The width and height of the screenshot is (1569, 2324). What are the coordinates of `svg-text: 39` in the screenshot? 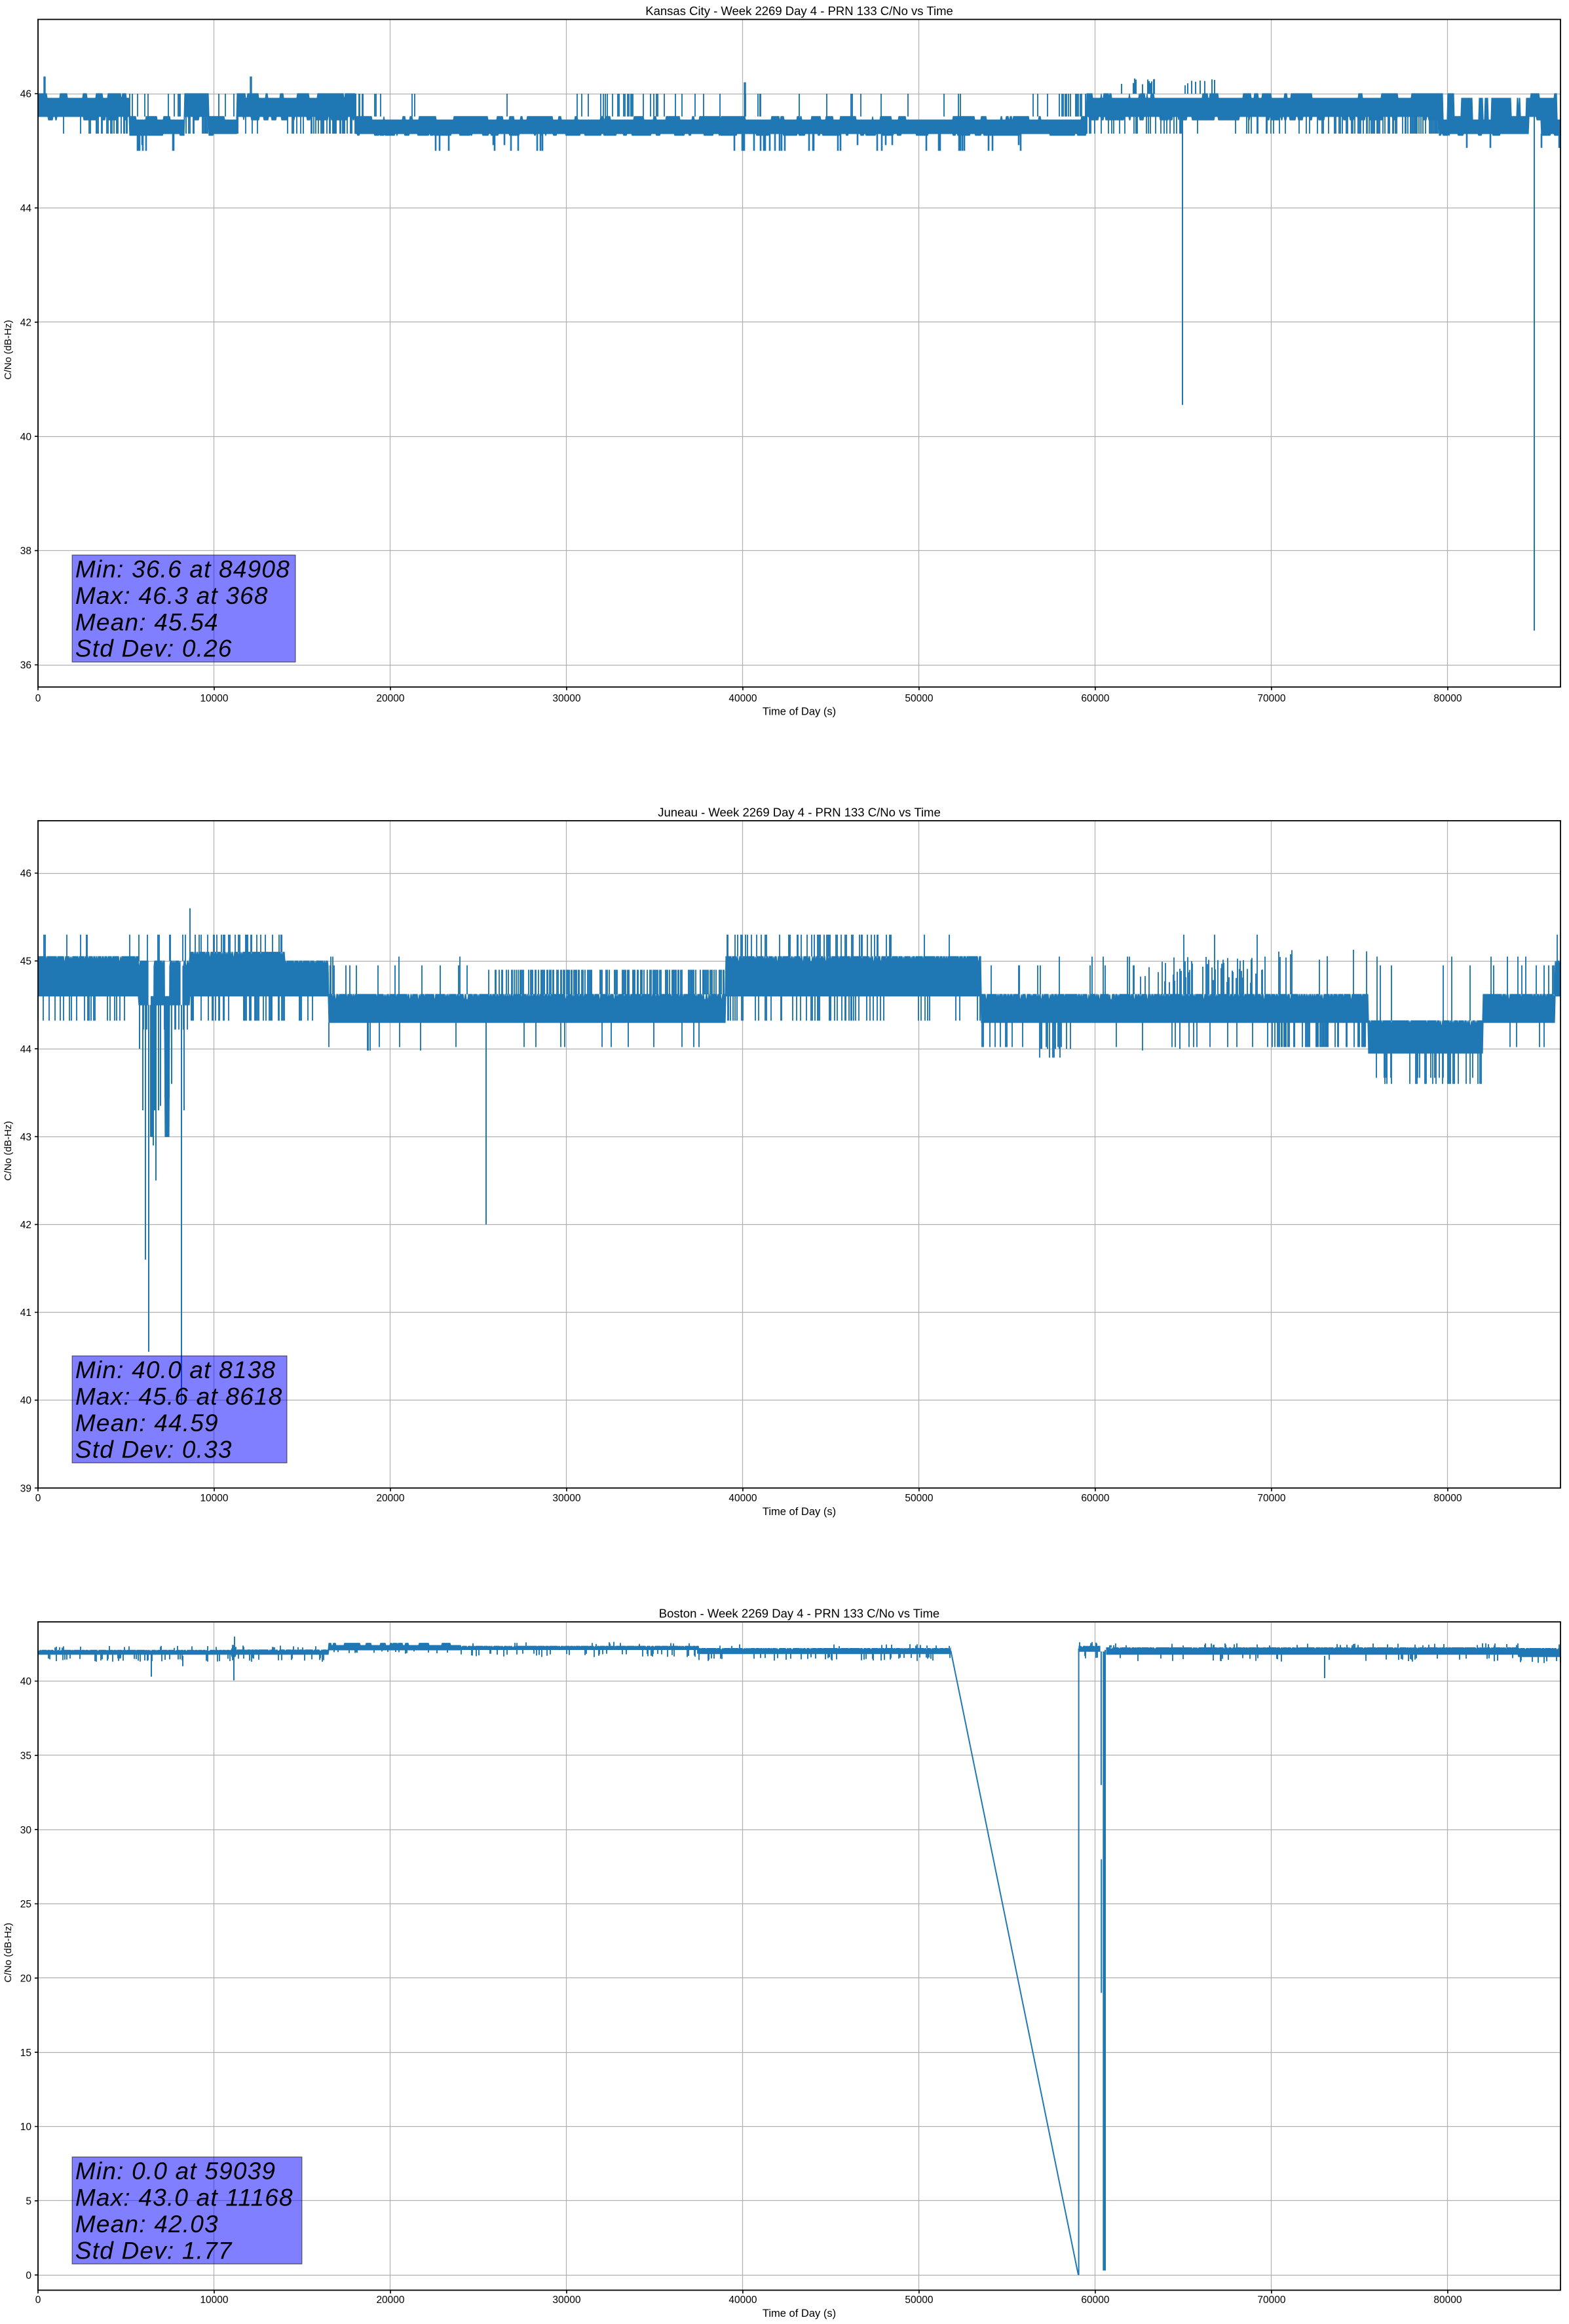 It's located at (25, 1488).